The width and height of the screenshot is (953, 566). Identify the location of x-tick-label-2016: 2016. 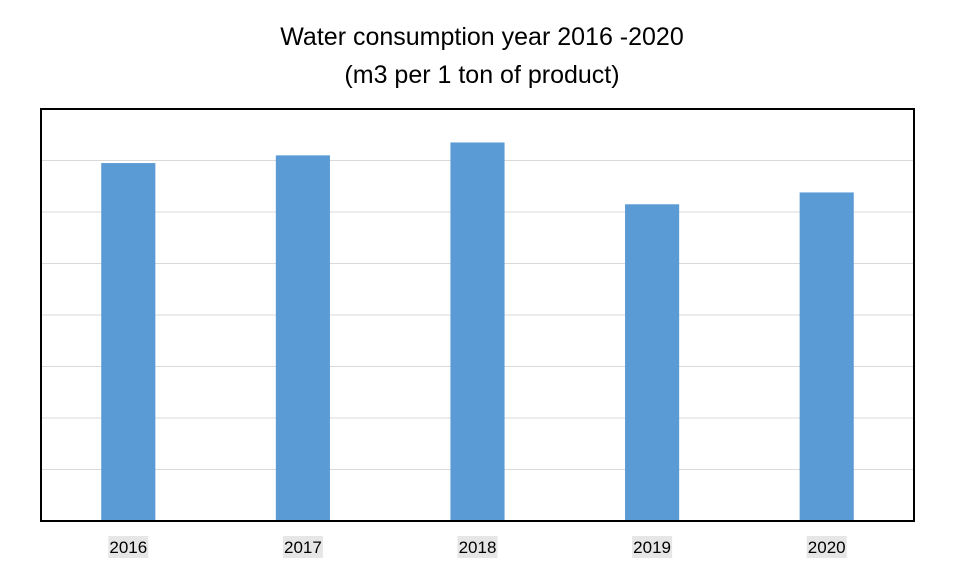
(128, 547).